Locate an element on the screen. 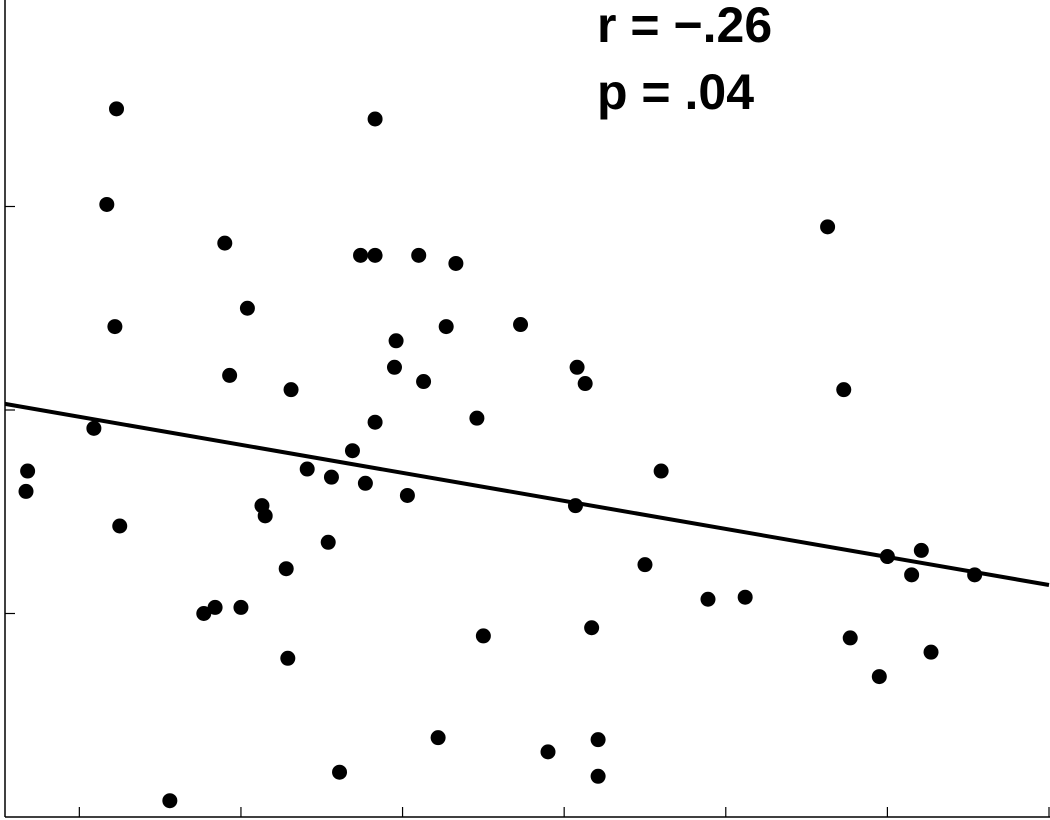  annotation: p = .04 is located at coordinates (675, 92).